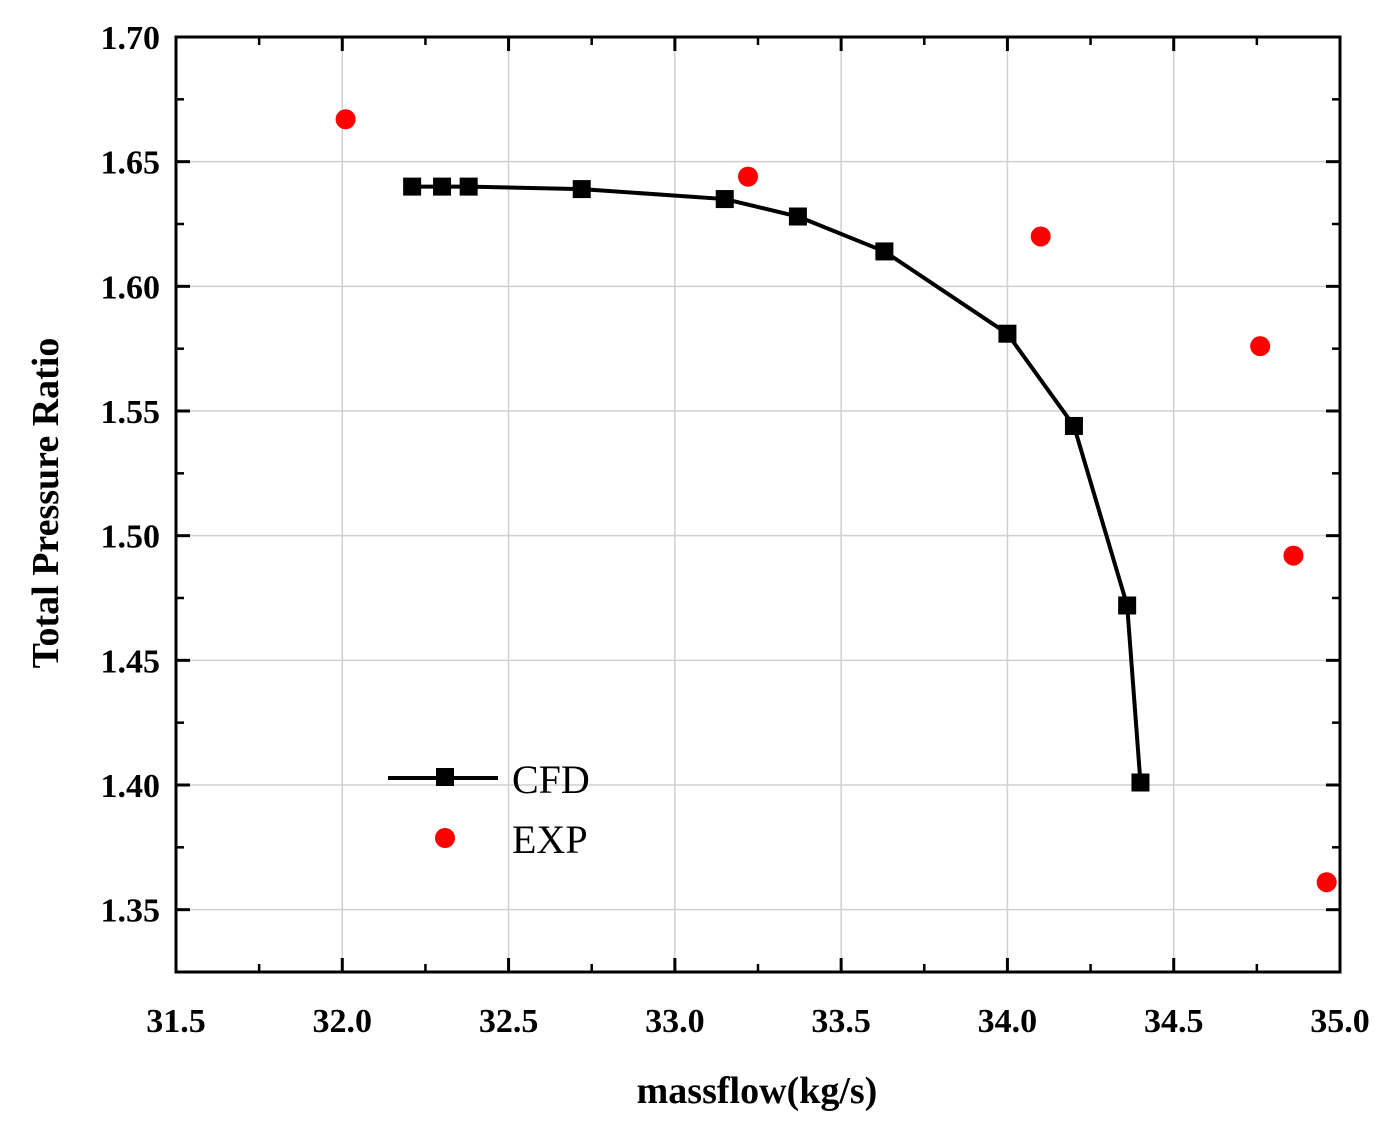 The image size is (1394, 1128). What do you see at coordinates (1174, 1021) in the screenshot?
I see `x-tick-label: 34.5` at bounding box center [1174, 1021].